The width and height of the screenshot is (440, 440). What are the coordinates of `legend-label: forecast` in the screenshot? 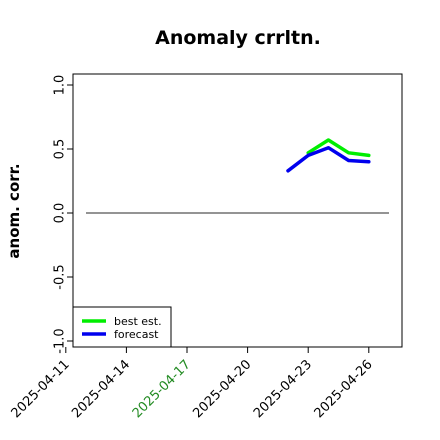 It's located at (136, 334).